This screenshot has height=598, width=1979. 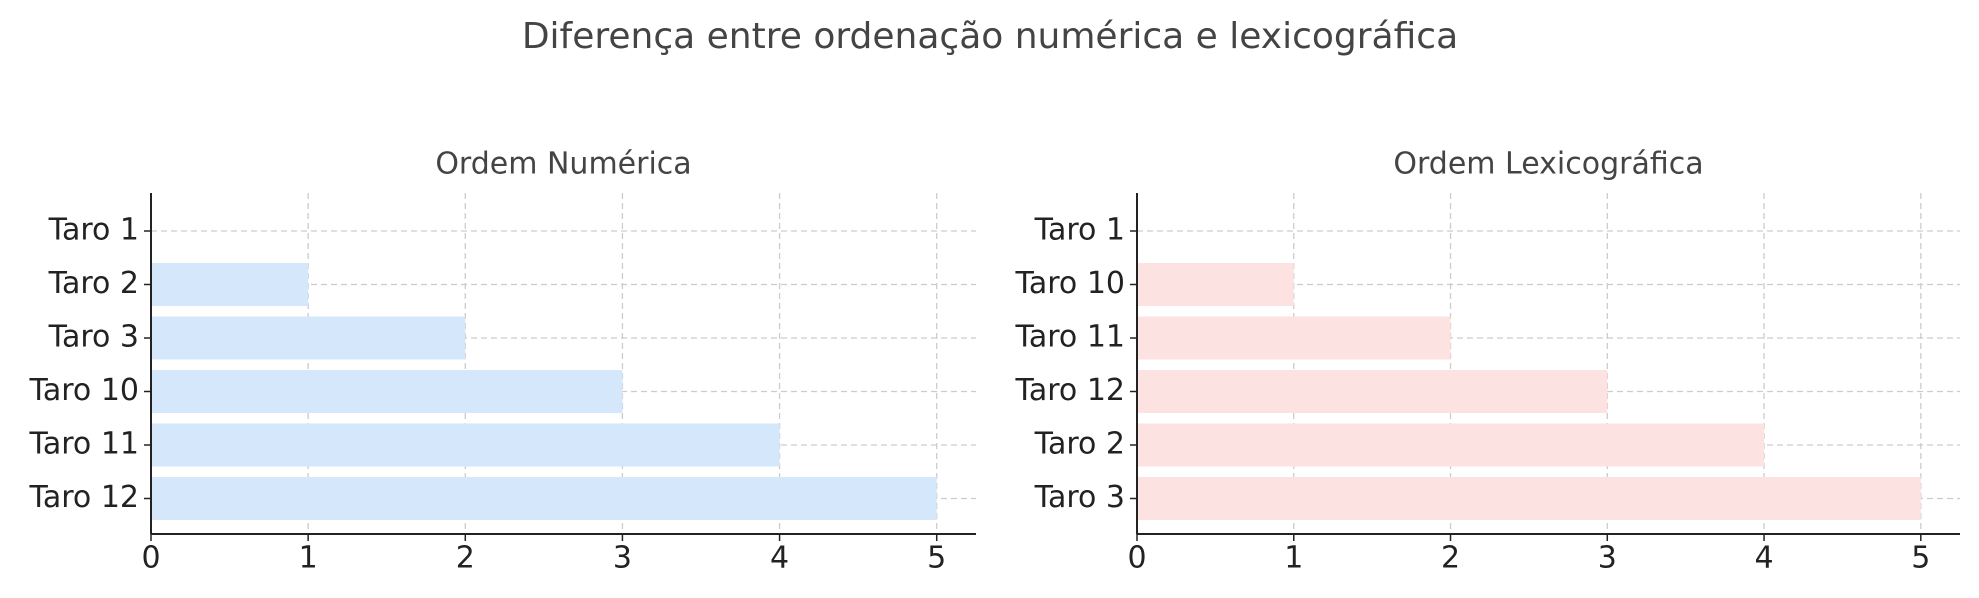 I want to click on subplot-title: Ordem Lexicográfica, so click(x=1548, y=164).